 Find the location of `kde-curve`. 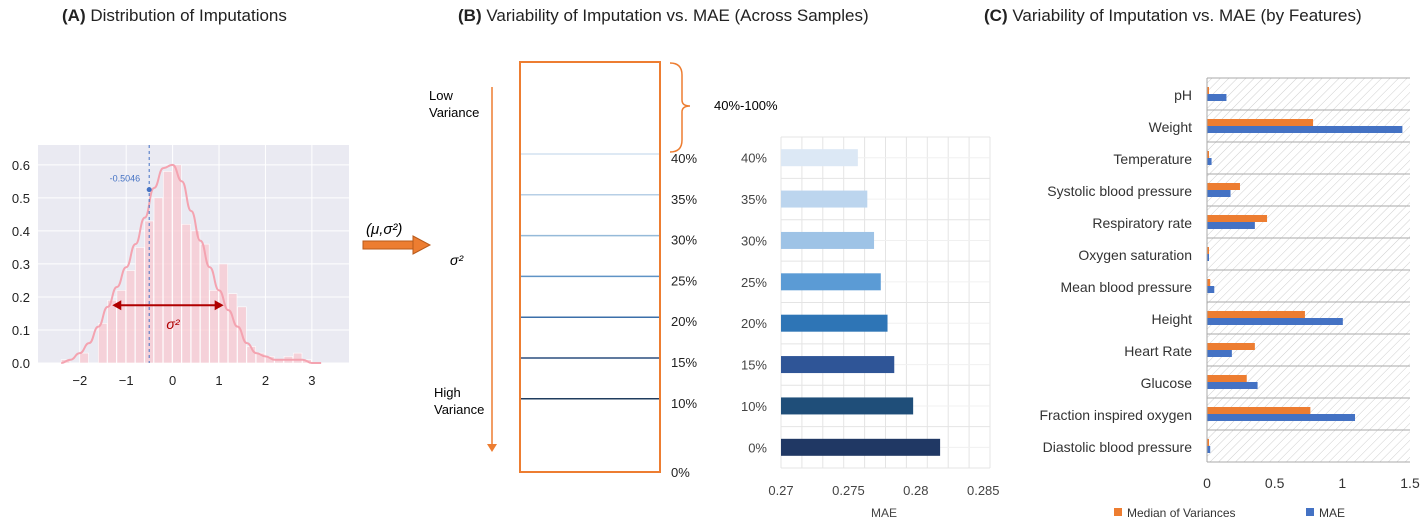

kde-curve is located at coordinates (191, 264).